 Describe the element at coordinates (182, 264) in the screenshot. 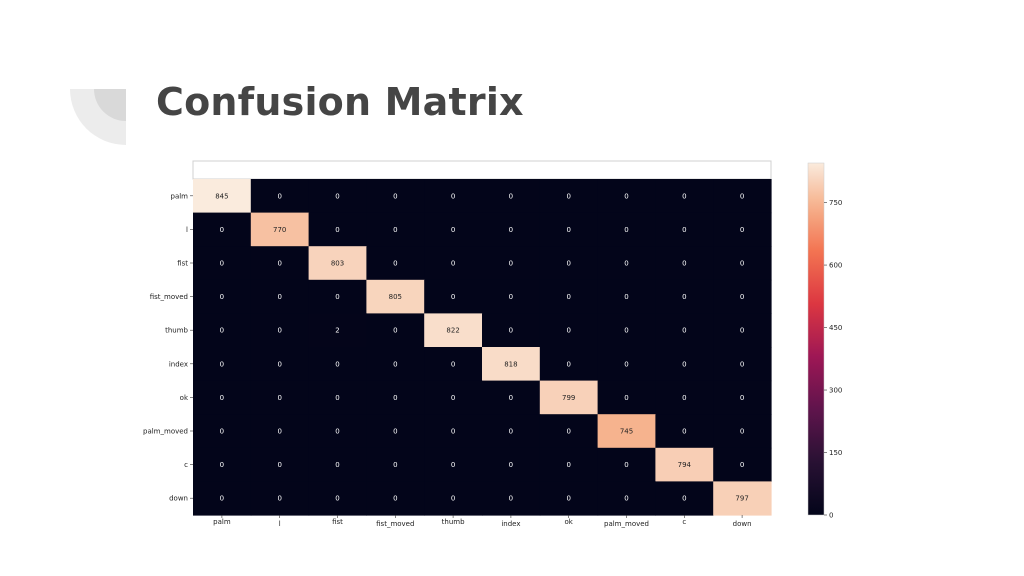

I see `y-tick-label: fist` at that location.